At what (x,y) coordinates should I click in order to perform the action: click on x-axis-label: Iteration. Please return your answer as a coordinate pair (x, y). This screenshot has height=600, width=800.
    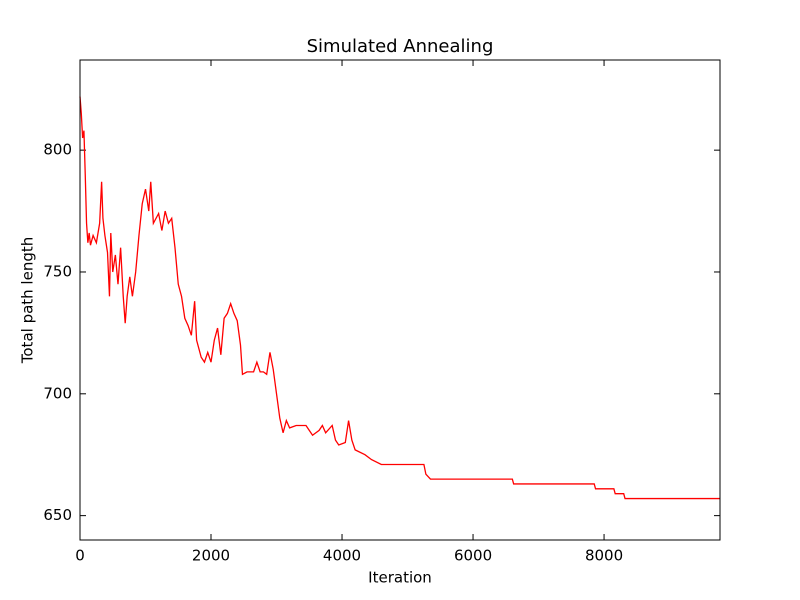
    Looking at the image, I should click on (400, 578).